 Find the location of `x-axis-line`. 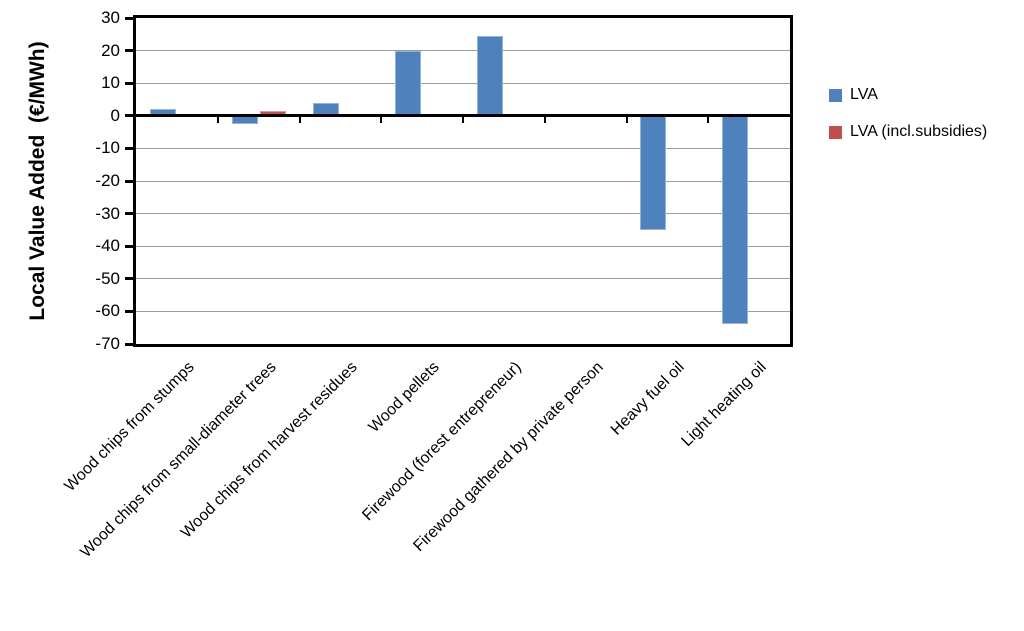

x-axis-line is located at coordinates (463, 116).